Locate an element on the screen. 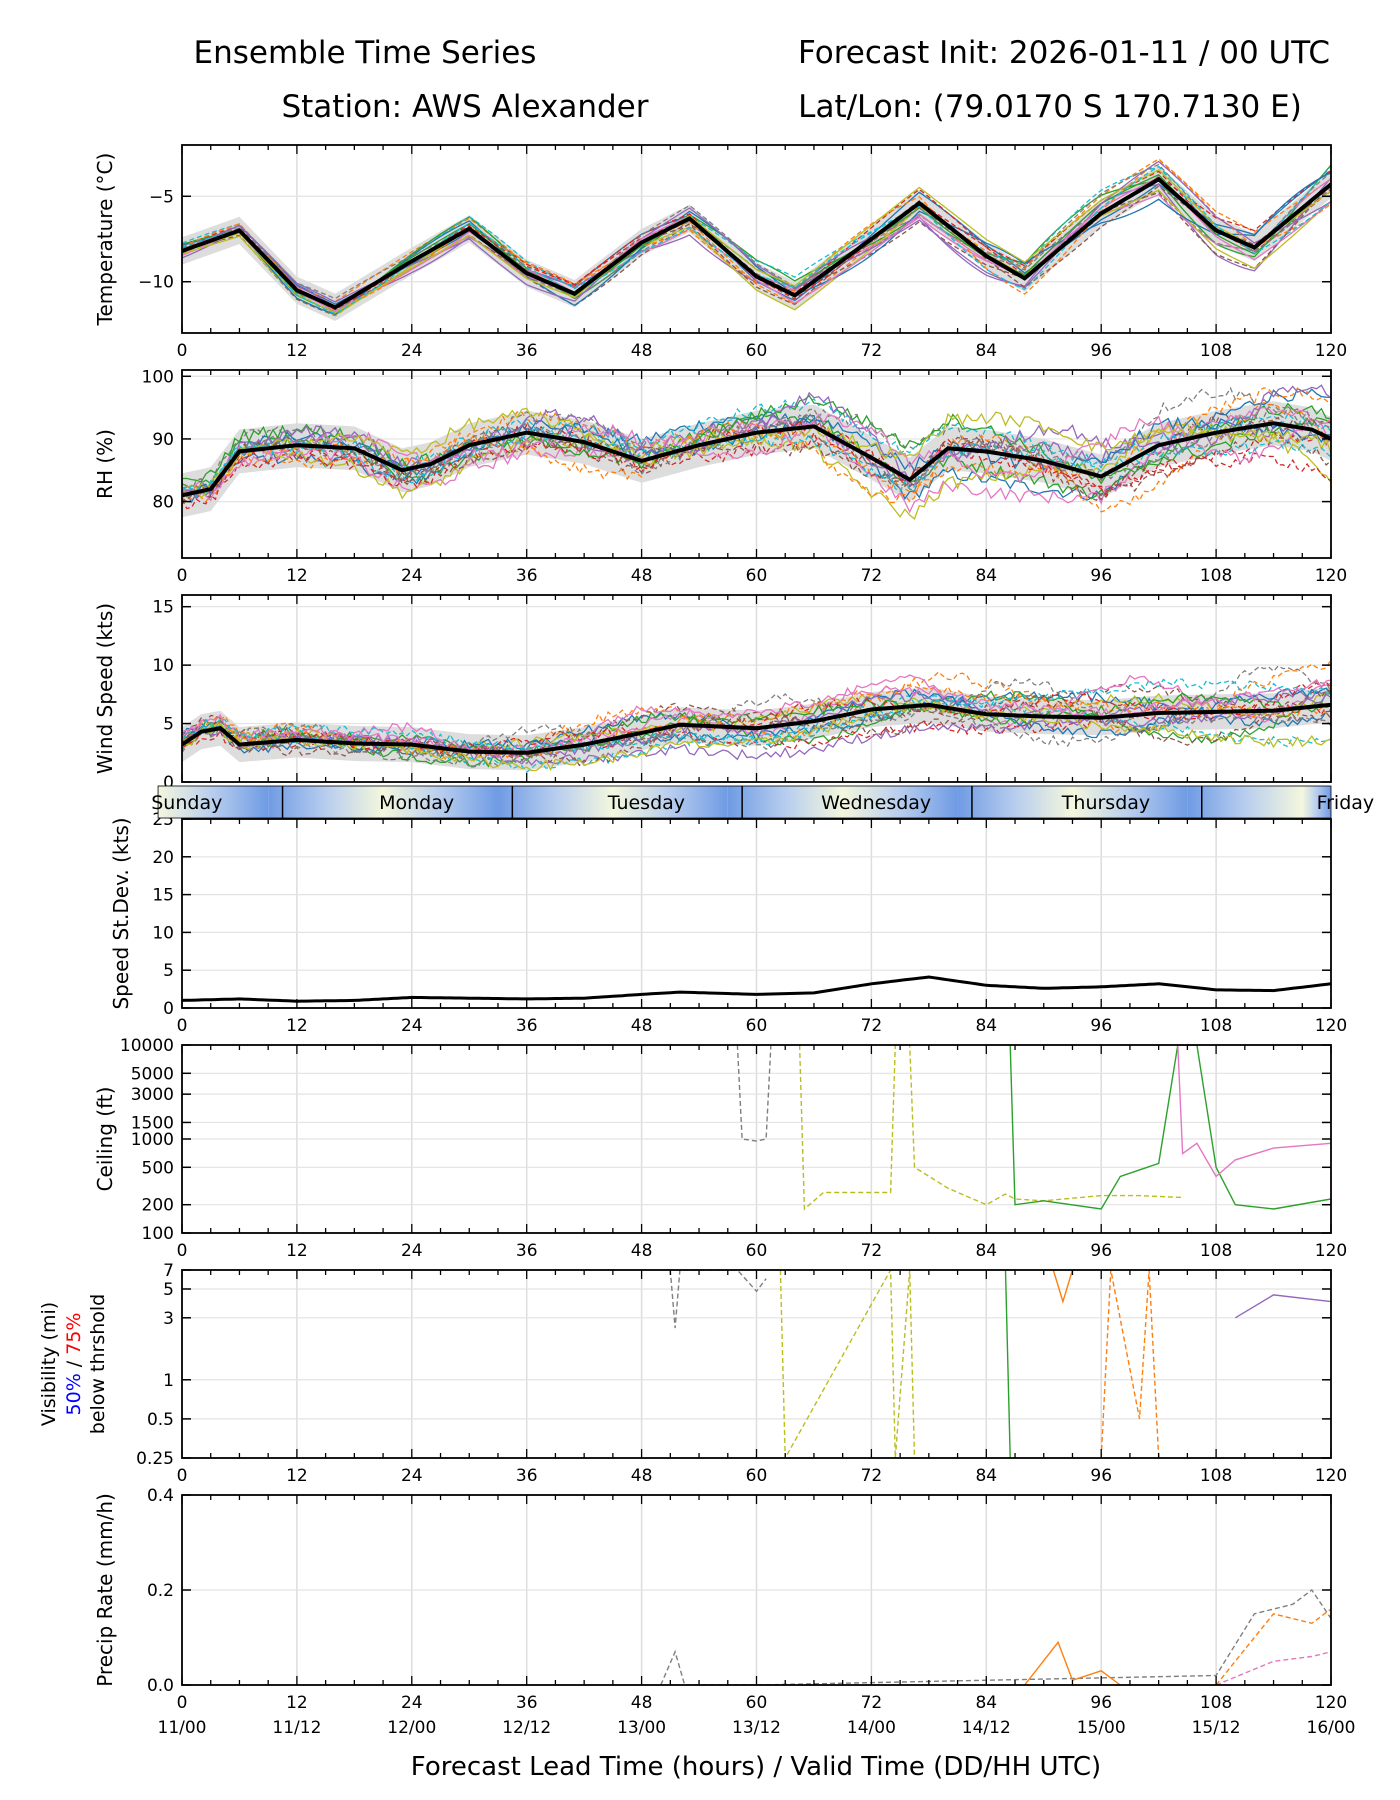 The height and width of the screenshot is (1800, 1400). speed-stdev-line is located at coordinates (756, 989).